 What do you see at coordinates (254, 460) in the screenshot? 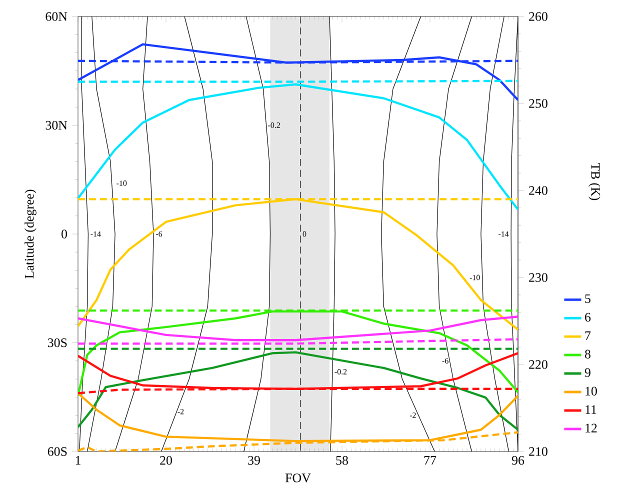
I see `x-tick-label: 39` at bounding box center [254, 460].